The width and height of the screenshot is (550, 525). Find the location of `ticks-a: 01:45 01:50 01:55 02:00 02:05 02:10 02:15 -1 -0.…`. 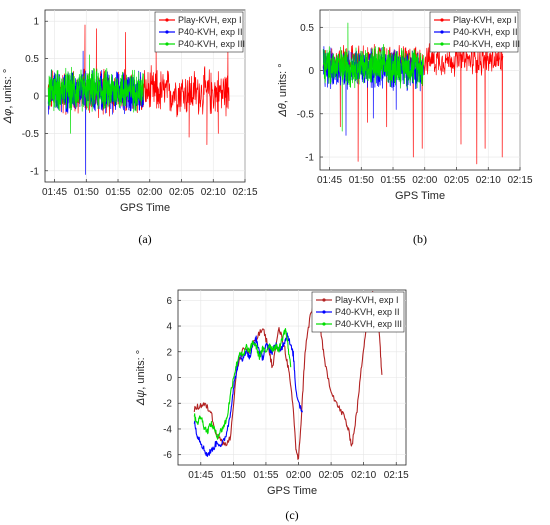

ticks-a: 01:45 01:50 01:55 02:00 02:05 02:10 02:15 -1 -0.… is located at coordinates (140, 107).